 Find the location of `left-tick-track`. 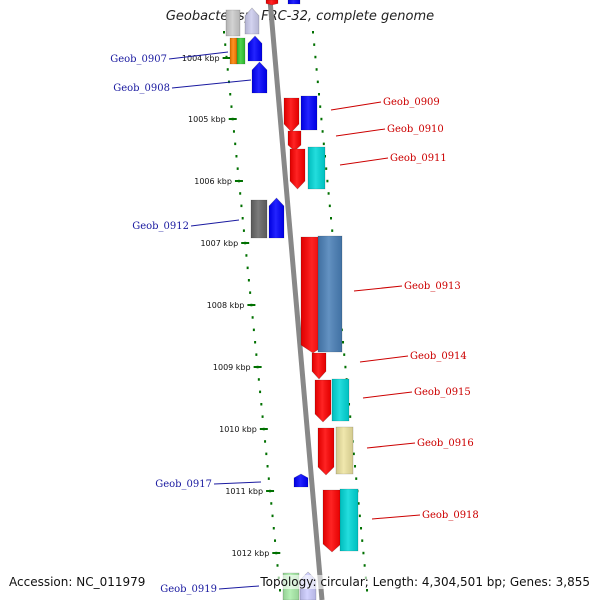

left-tick-track is located at coordinates (252, 311).